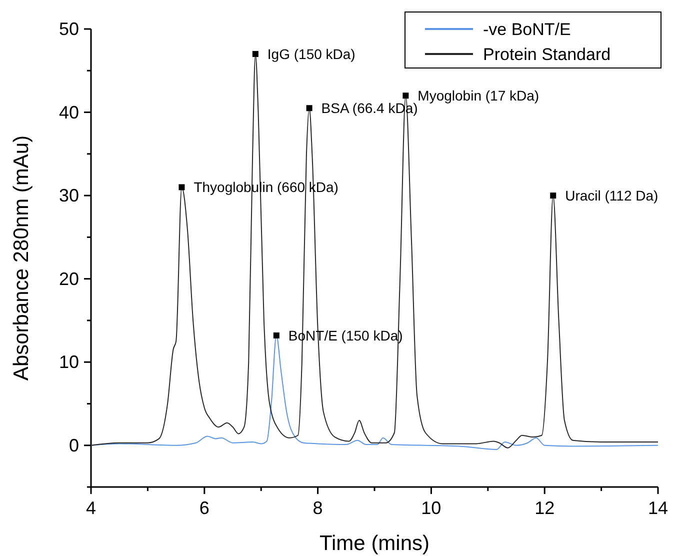 This screenshot has width=683, height=556. Describe the element at coordinates (73, 445) in the screenshot. I see `y-tick-label: 0` at that location.